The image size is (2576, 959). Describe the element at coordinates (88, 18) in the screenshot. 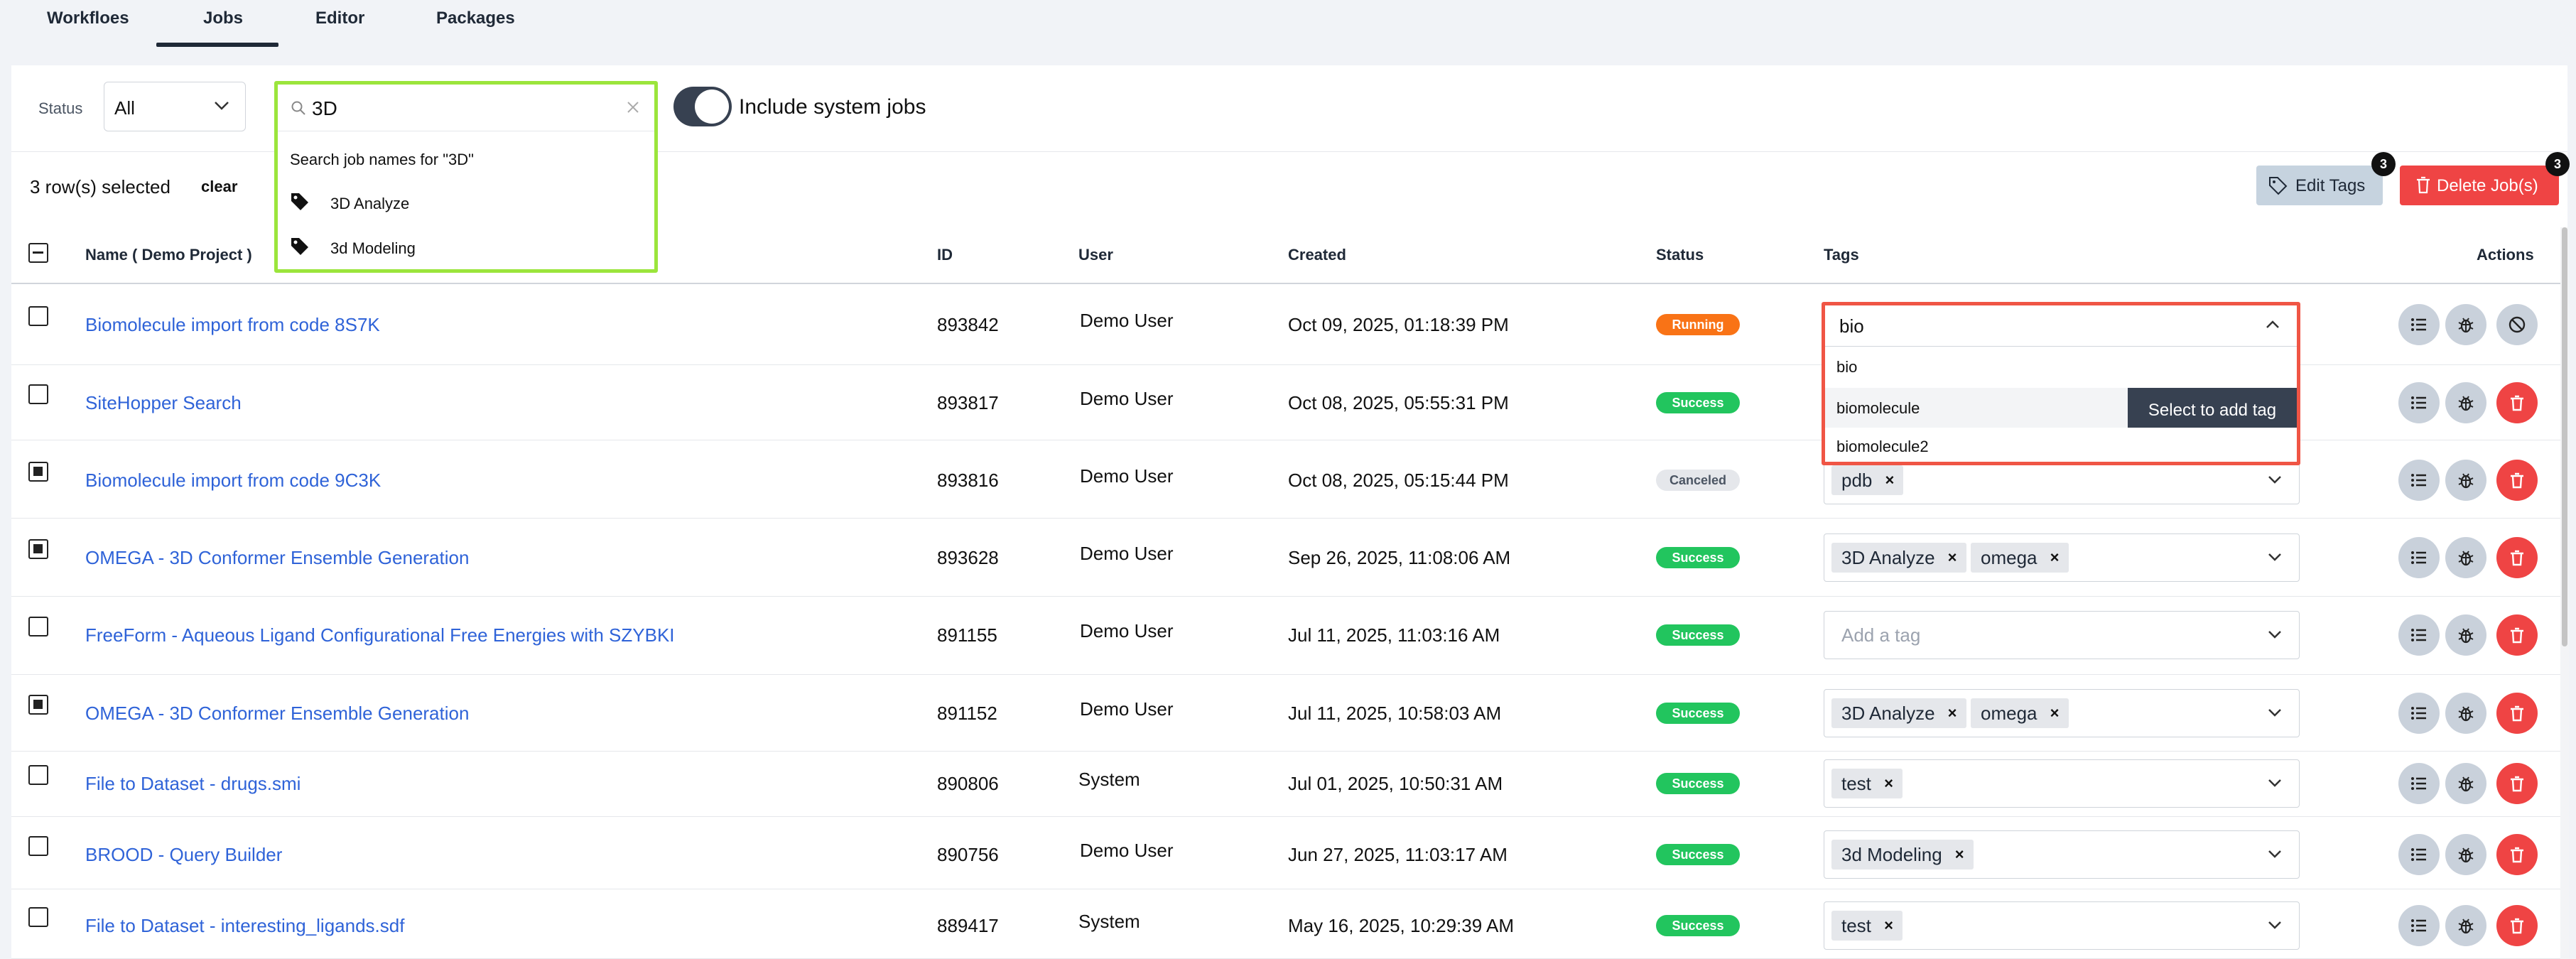

I see `tab-workflows: Workfloes` at that location.